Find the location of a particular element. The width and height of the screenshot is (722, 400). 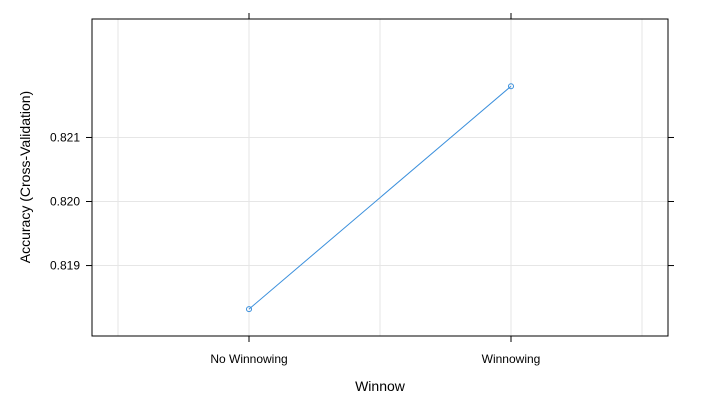

y-axis-title: Accuracy (Cross-Validation) is located at coordinates (25, 177).